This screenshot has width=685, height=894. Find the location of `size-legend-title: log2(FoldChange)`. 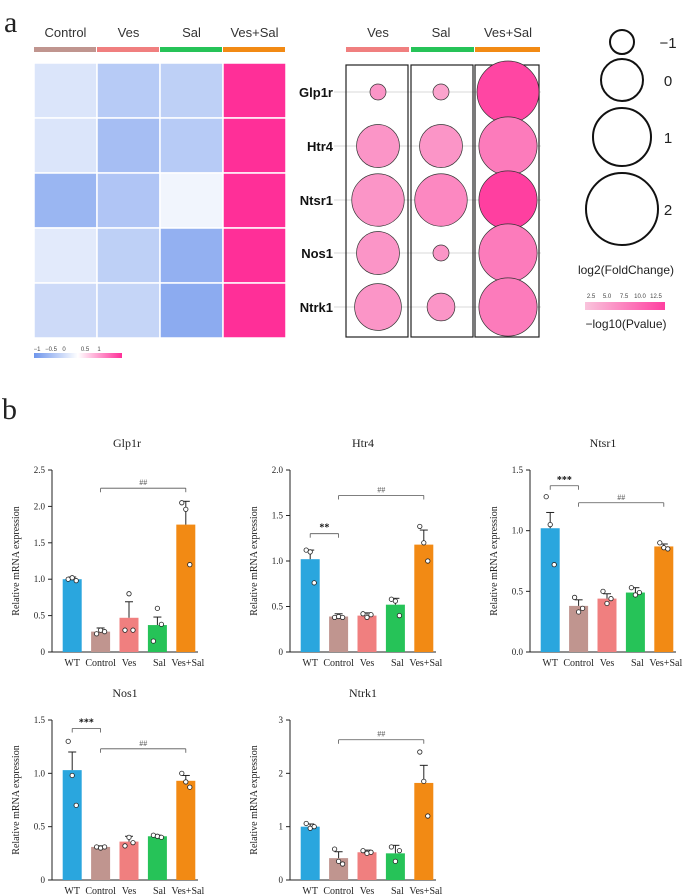

size-legend-title: log2(FoldChange) is located at coordinates (626, 270).